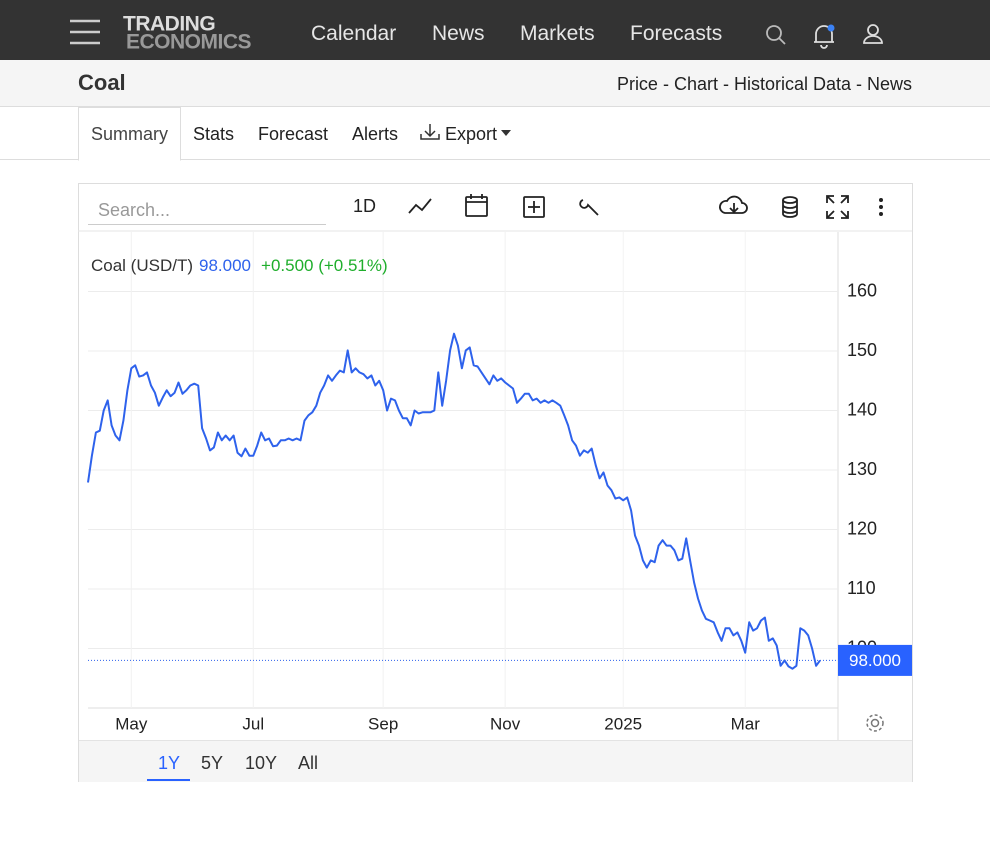  Describe the element at coordinates (862, 290) in the screenshot. I see `y-tick-label: 160` at that location.